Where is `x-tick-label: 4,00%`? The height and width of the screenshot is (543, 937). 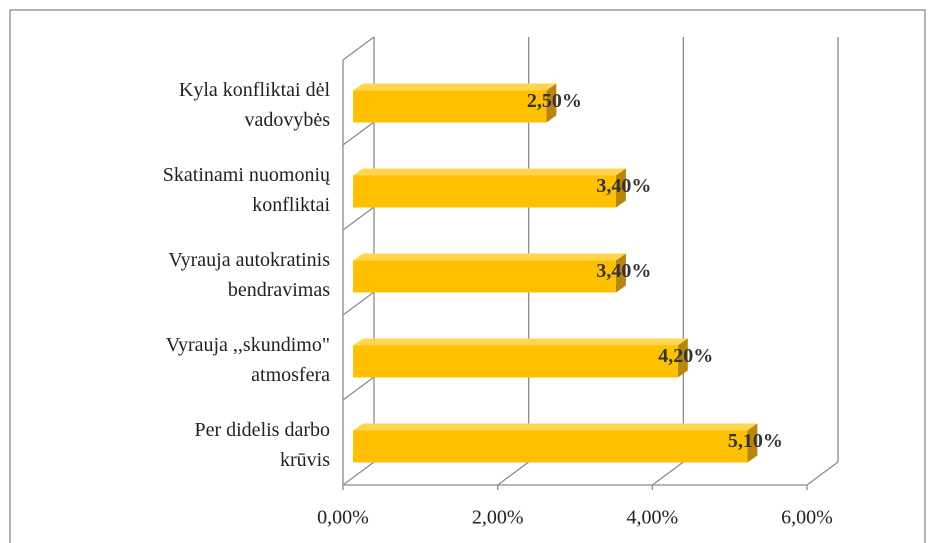 x-tick-label: 4,00% is located at coordinates (652, 518).